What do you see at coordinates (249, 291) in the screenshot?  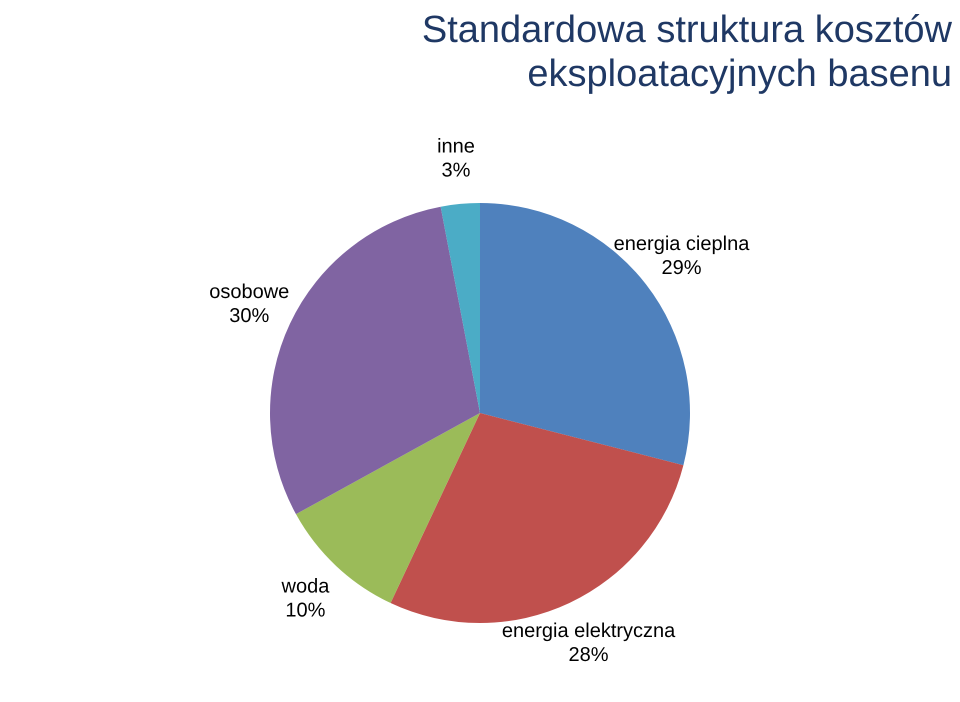 I see `slice-label: osobowe` at bounding box center [249, 291].